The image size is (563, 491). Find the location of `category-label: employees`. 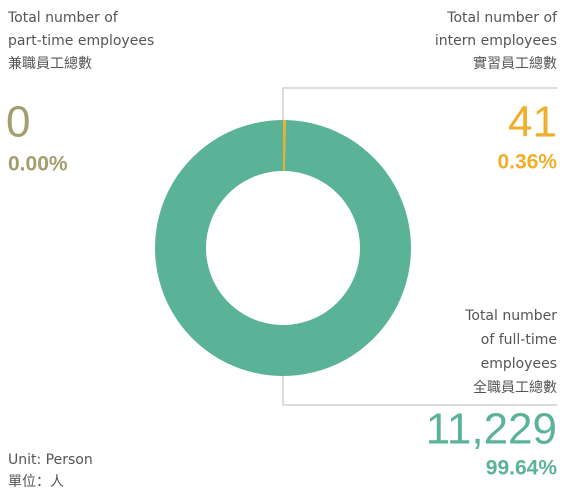

category-label: employees is located at coordinates (519, 364).